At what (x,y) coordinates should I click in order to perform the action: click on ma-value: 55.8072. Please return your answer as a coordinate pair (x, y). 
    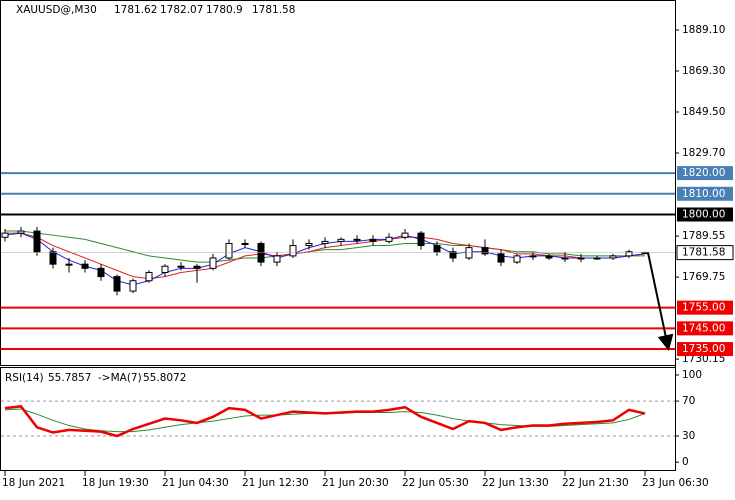
    Looking at the image, I should click on (164, 378).